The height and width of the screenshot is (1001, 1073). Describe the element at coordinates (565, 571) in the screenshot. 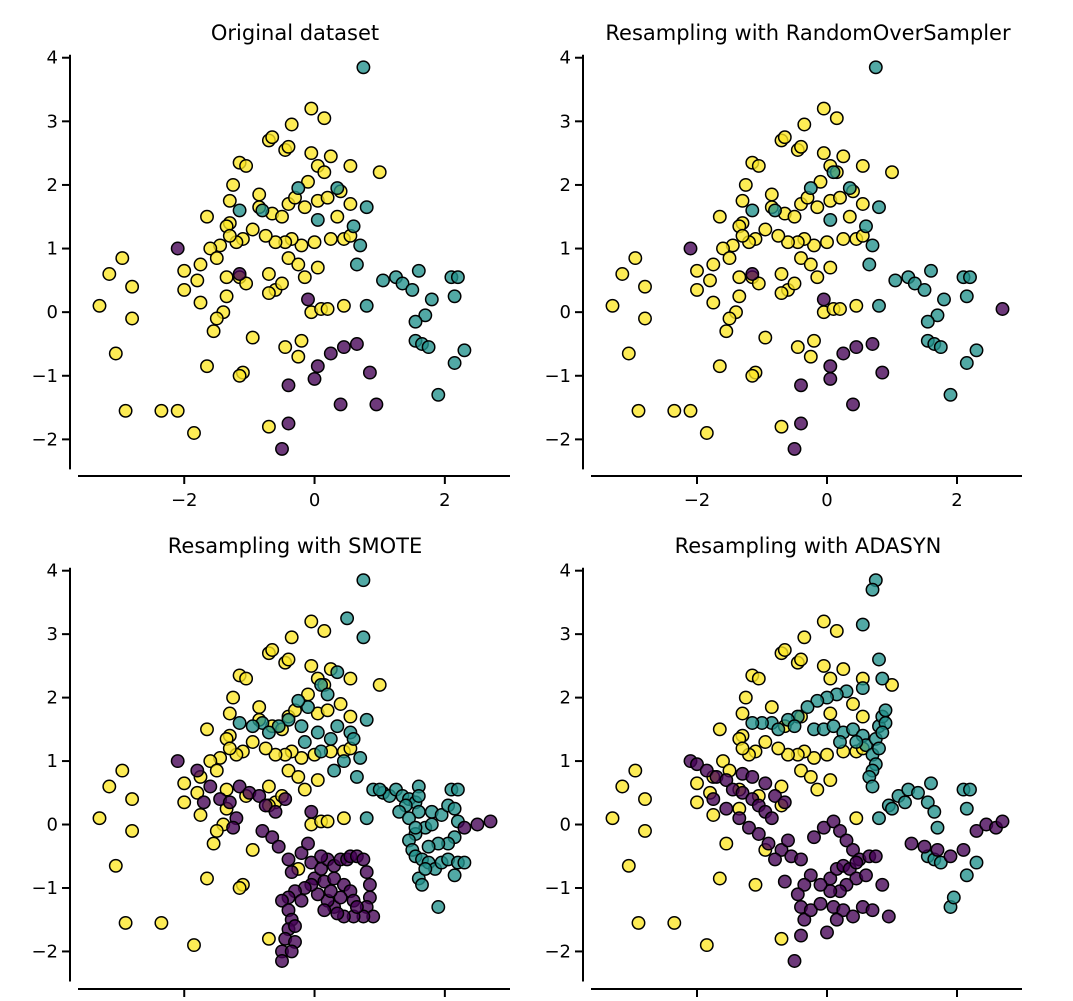

I see `y-tick-label: 4` at that location.